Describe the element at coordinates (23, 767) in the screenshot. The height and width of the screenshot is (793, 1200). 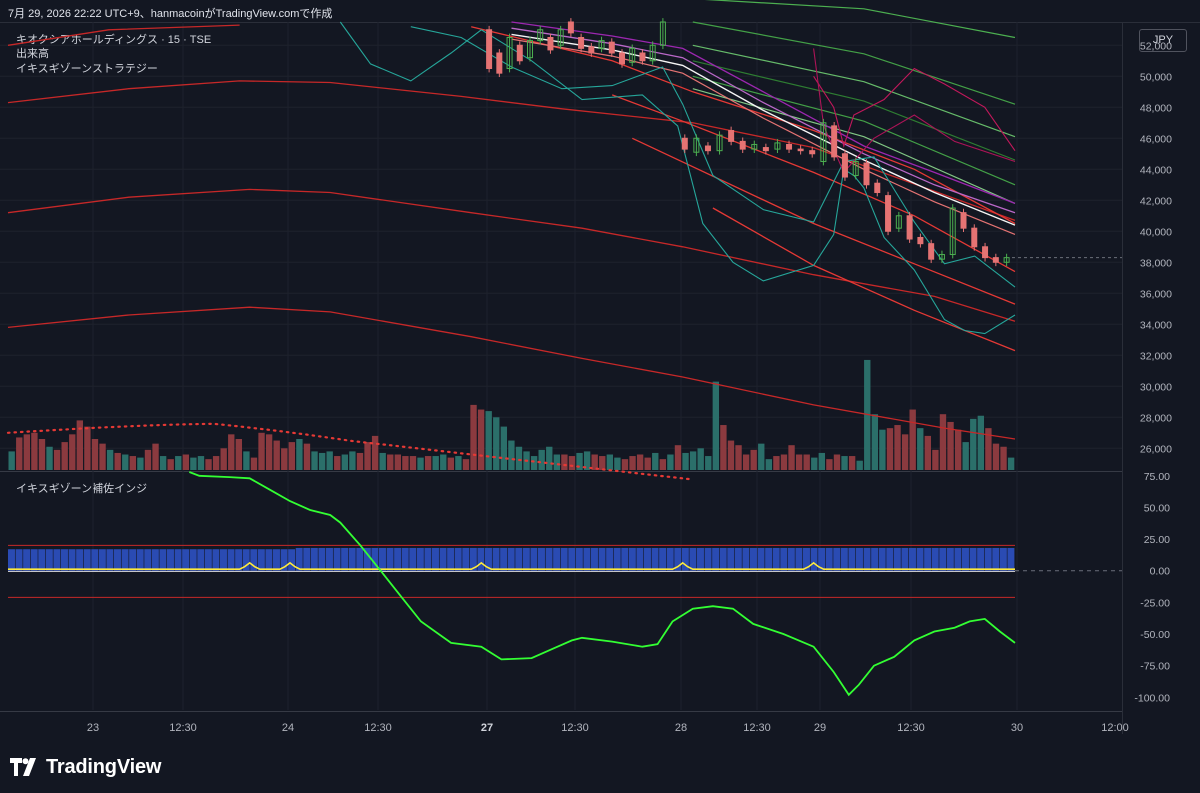
I see `tradingview-logo-icon` at that location.